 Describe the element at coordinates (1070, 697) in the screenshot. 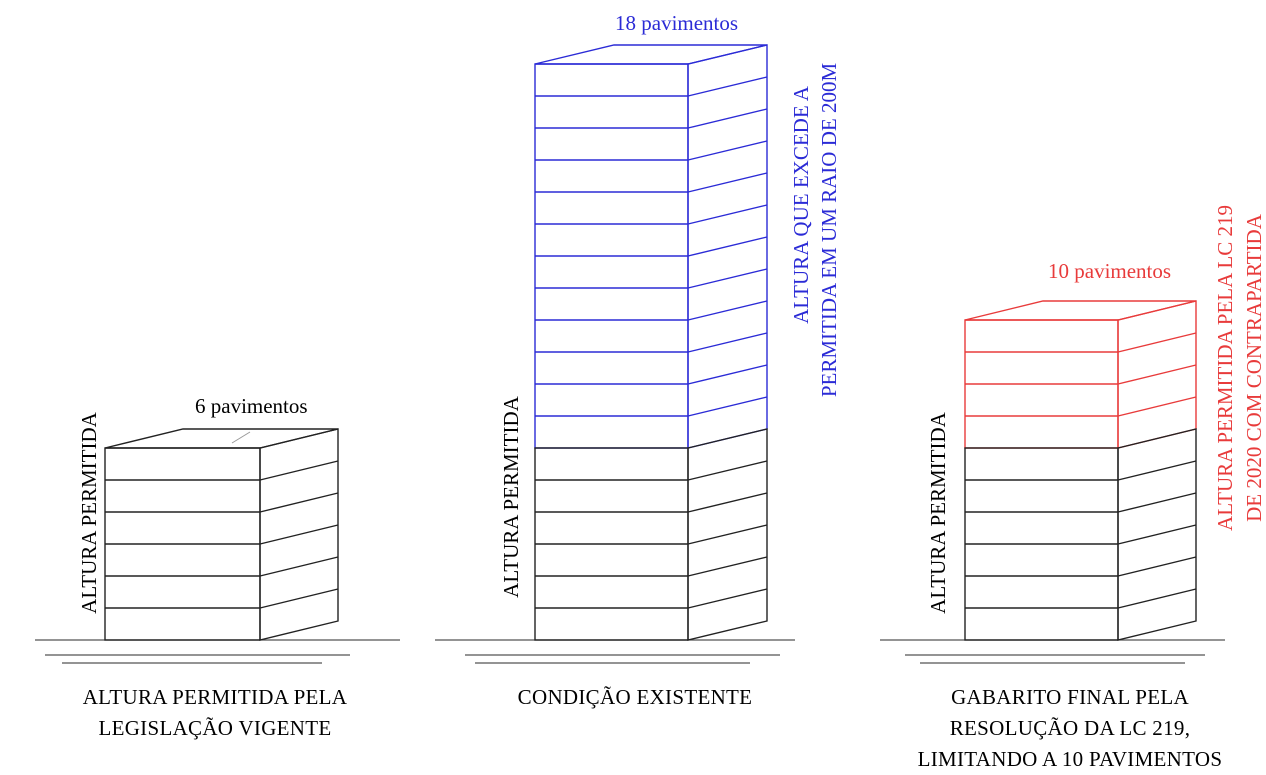

I see `caption-line: GABARITO FINAL PELA` at that location.